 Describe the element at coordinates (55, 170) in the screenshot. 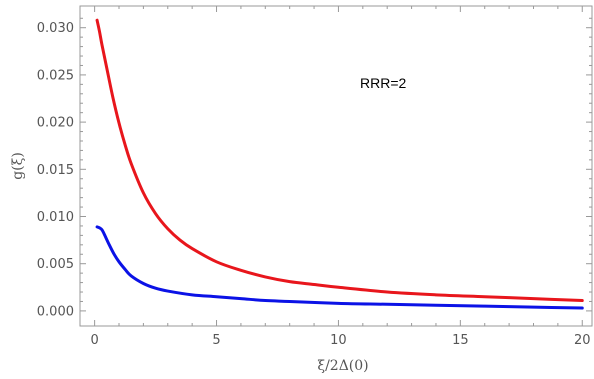

I see `y-tick-label: 0.015` at that location.